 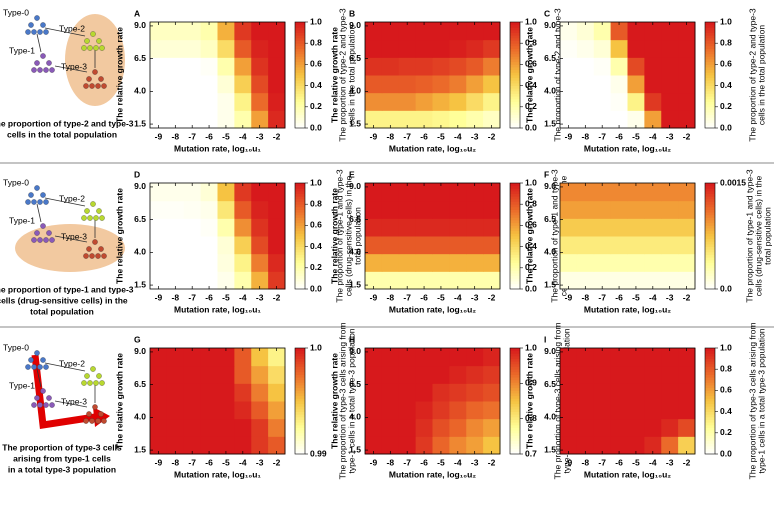 I want to click on y-axis-label: The relative growth rate, so click(x=119, y=75).